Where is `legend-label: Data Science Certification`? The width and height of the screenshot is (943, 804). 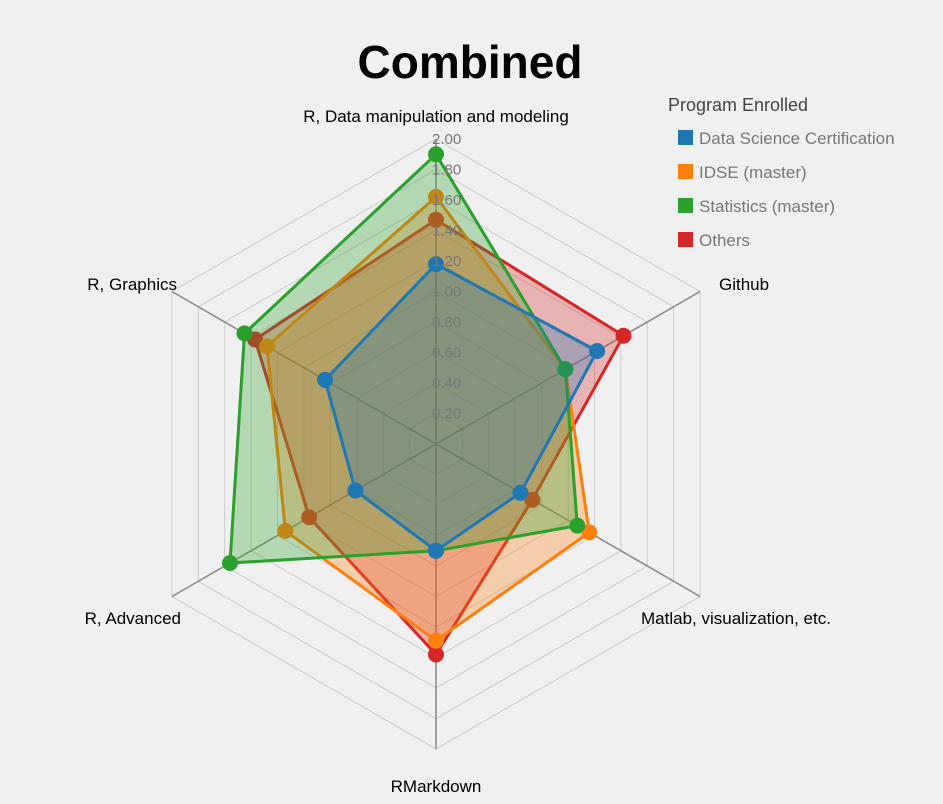 legend-label: Data Science Certification is located at coordinates (797, 138).